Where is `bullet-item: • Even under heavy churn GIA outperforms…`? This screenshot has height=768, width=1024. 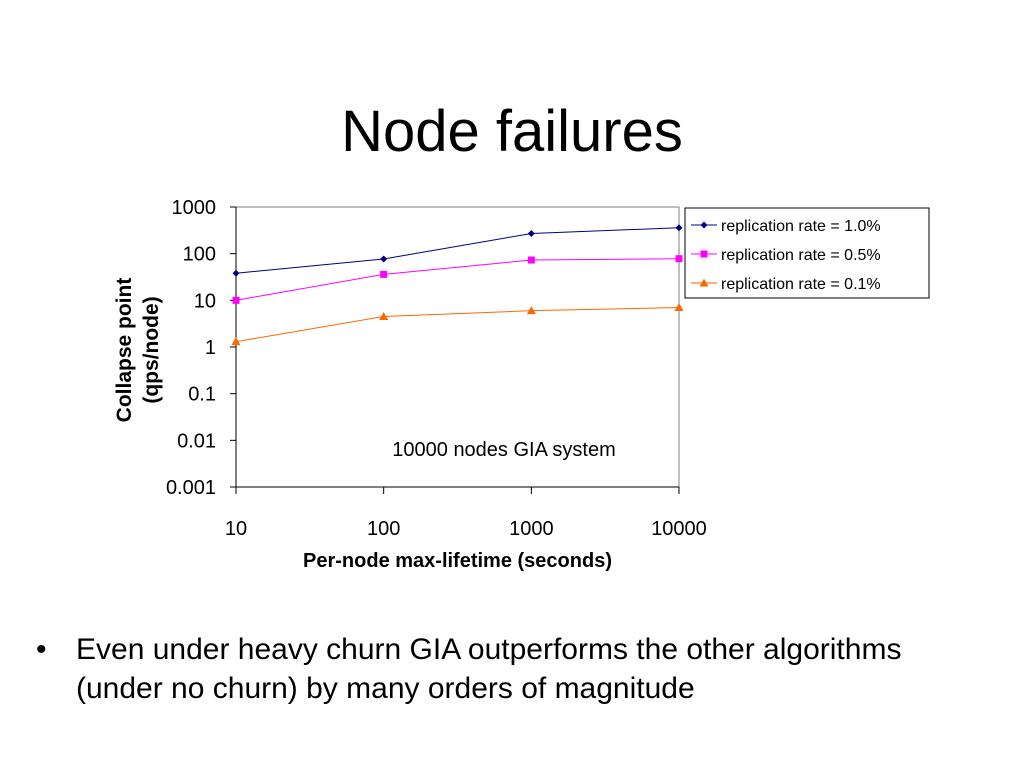 bullet-item: • Even under heavy churn GIA outperforms… is located at coordinates (516, 669).